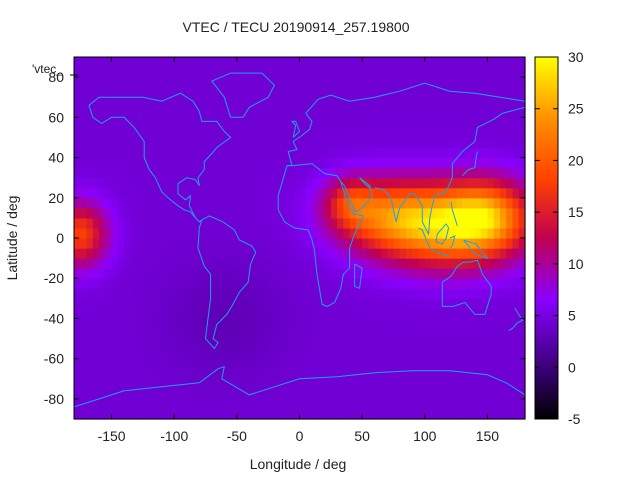  I want to click on x-axis-label: Longitude / deg, so click(298, 464).